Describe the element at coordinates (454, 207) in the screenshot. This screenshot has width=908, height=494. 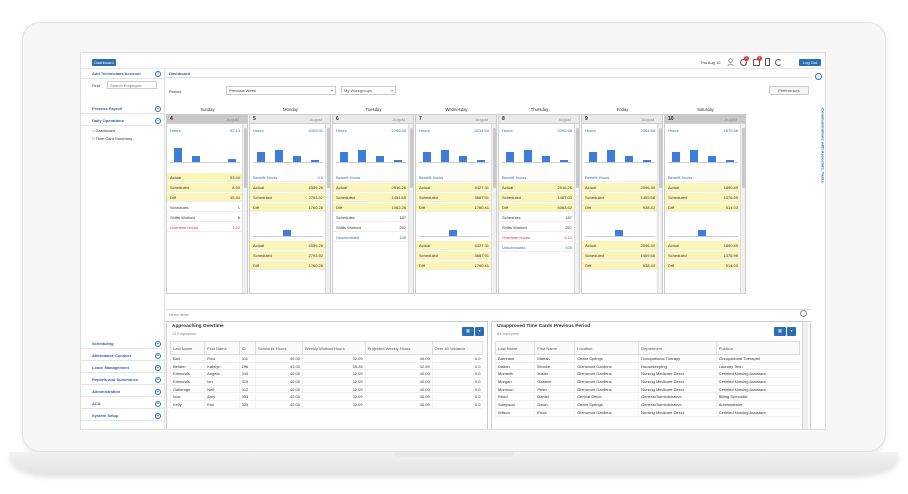
I see `diff-row: Diff 1760.41` at that location.